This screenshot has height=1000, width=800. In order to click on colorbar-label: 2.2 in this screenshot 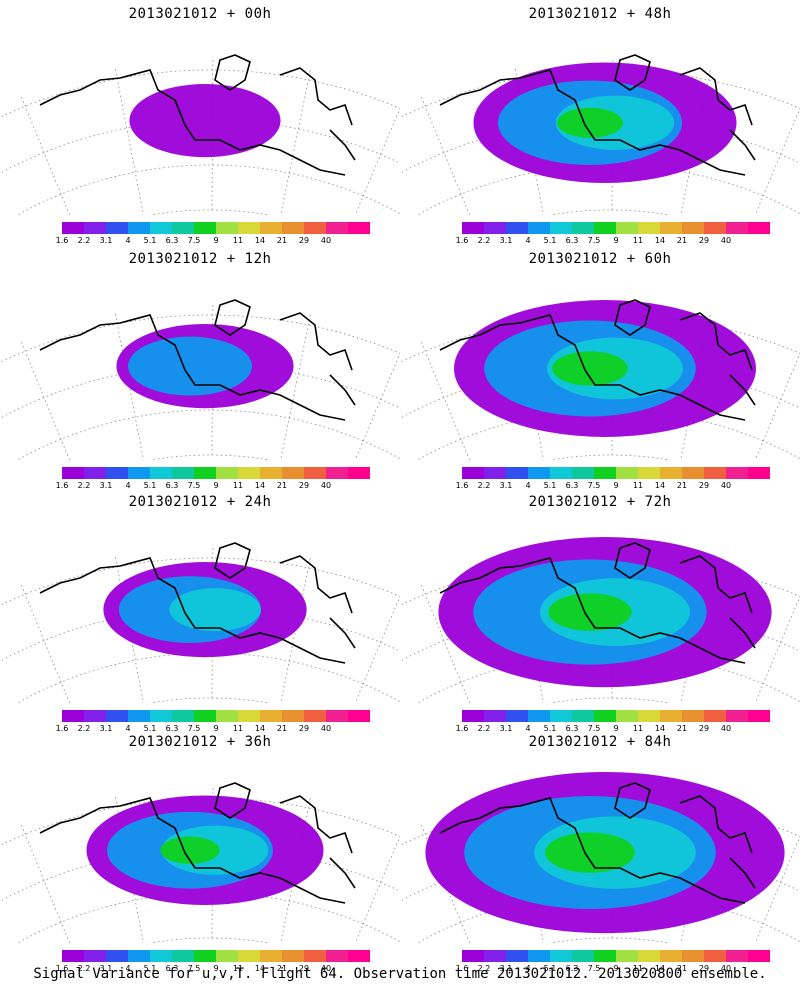, I will do `click(484, 485)`.